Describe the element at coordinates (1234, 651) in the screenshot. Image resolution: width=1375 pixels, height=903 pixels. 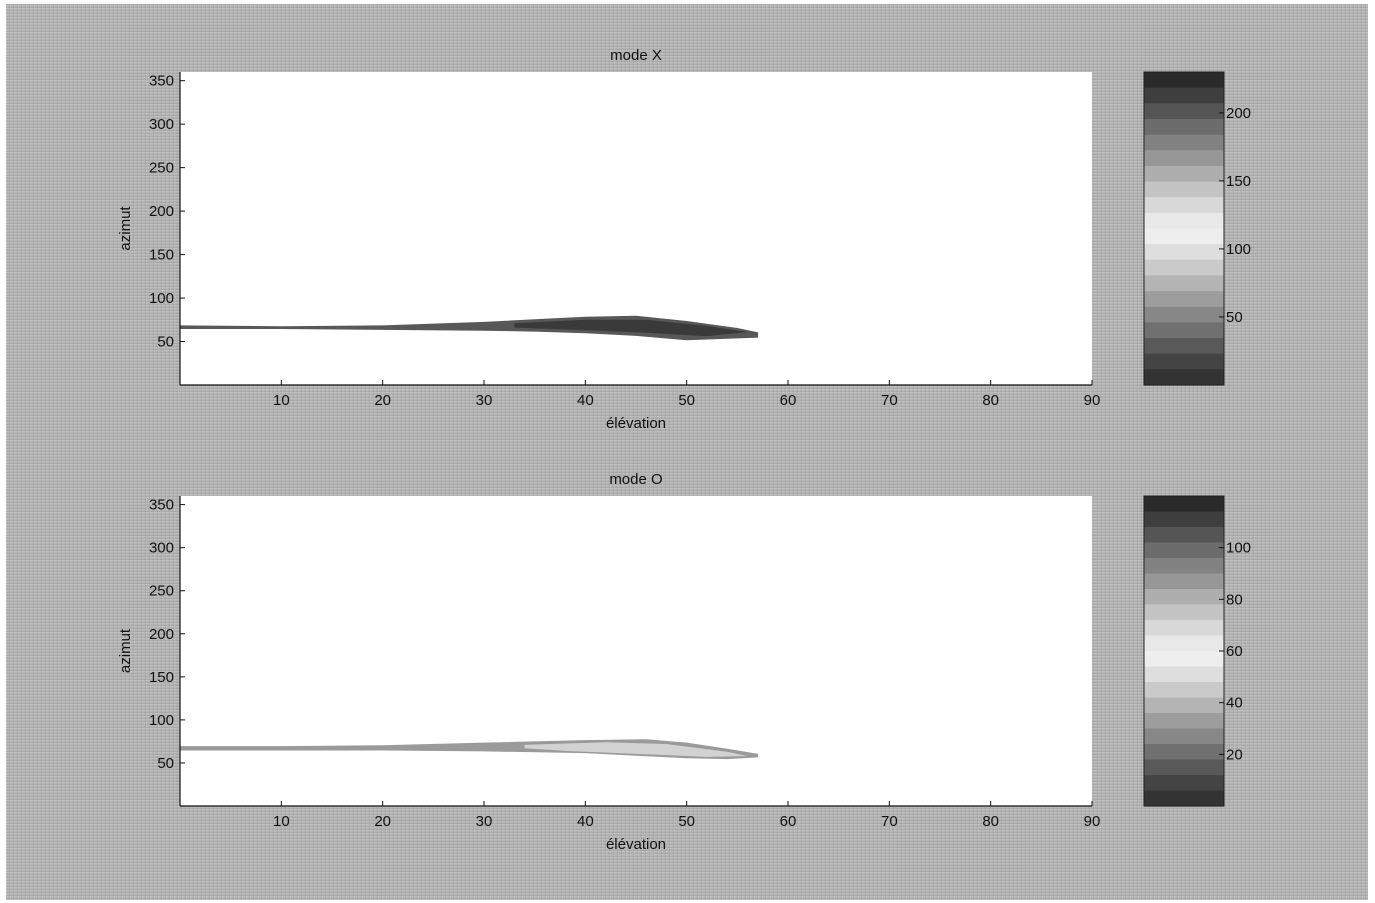
I see `colorbar-tick-label: 60` at that location.